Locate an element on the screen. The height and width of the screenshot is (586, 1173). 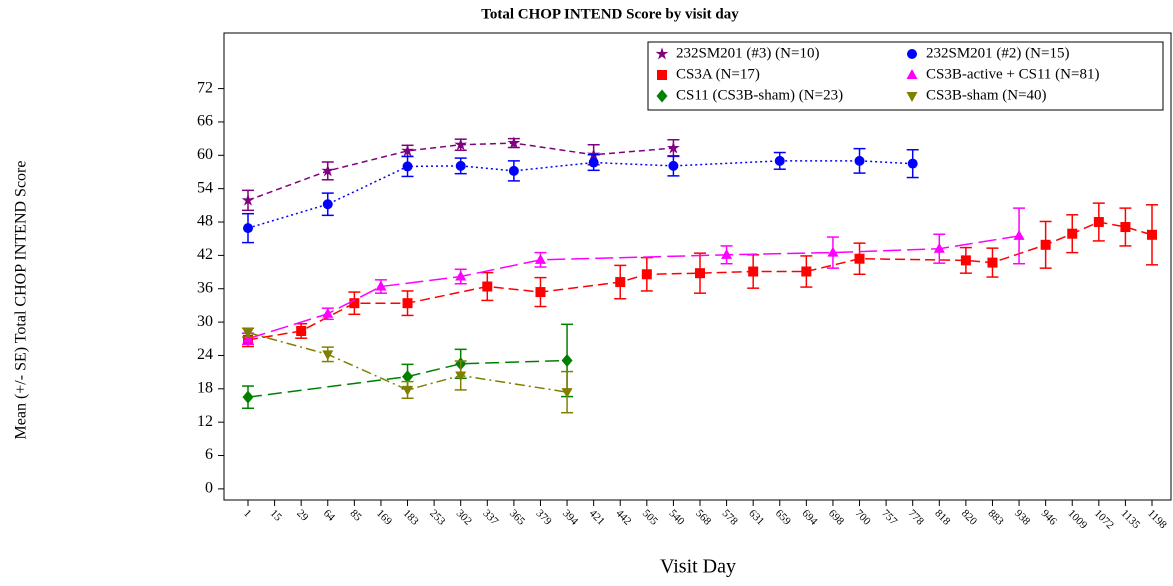
legend-box is located at coordinates (905, 76).